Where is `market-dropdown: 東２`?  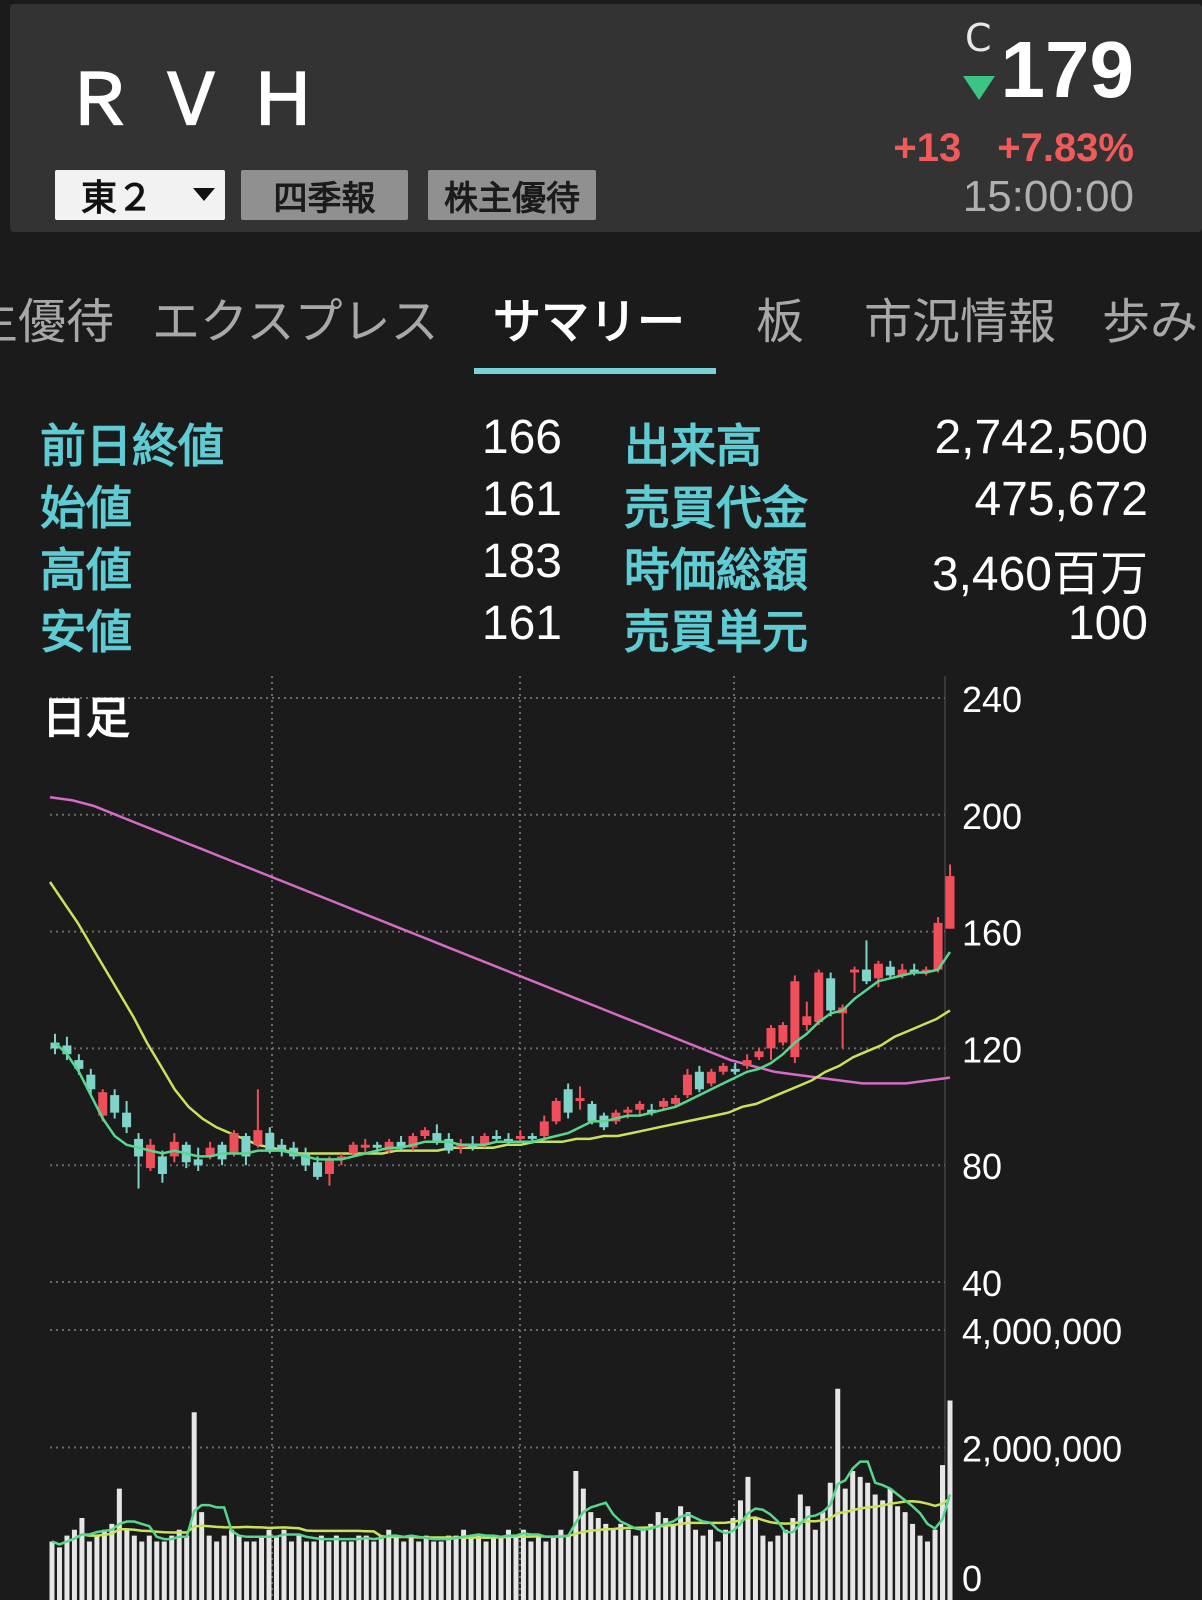
market-dropdown: 東２ is located at coordinates (140, 195).